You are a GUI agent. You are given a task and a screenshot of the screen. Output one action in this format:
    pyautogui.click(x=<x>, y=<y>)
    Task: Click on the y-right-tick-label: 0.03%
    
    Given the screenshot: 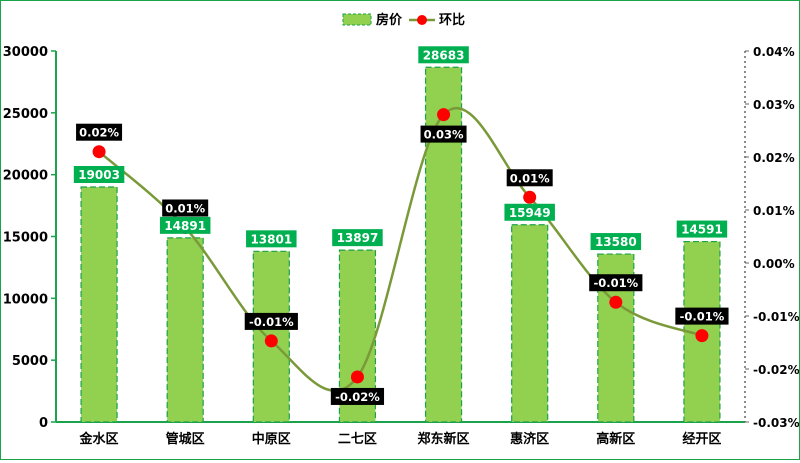 What is the action you would take?
    pyautogui.click(x=774, y=105)
    